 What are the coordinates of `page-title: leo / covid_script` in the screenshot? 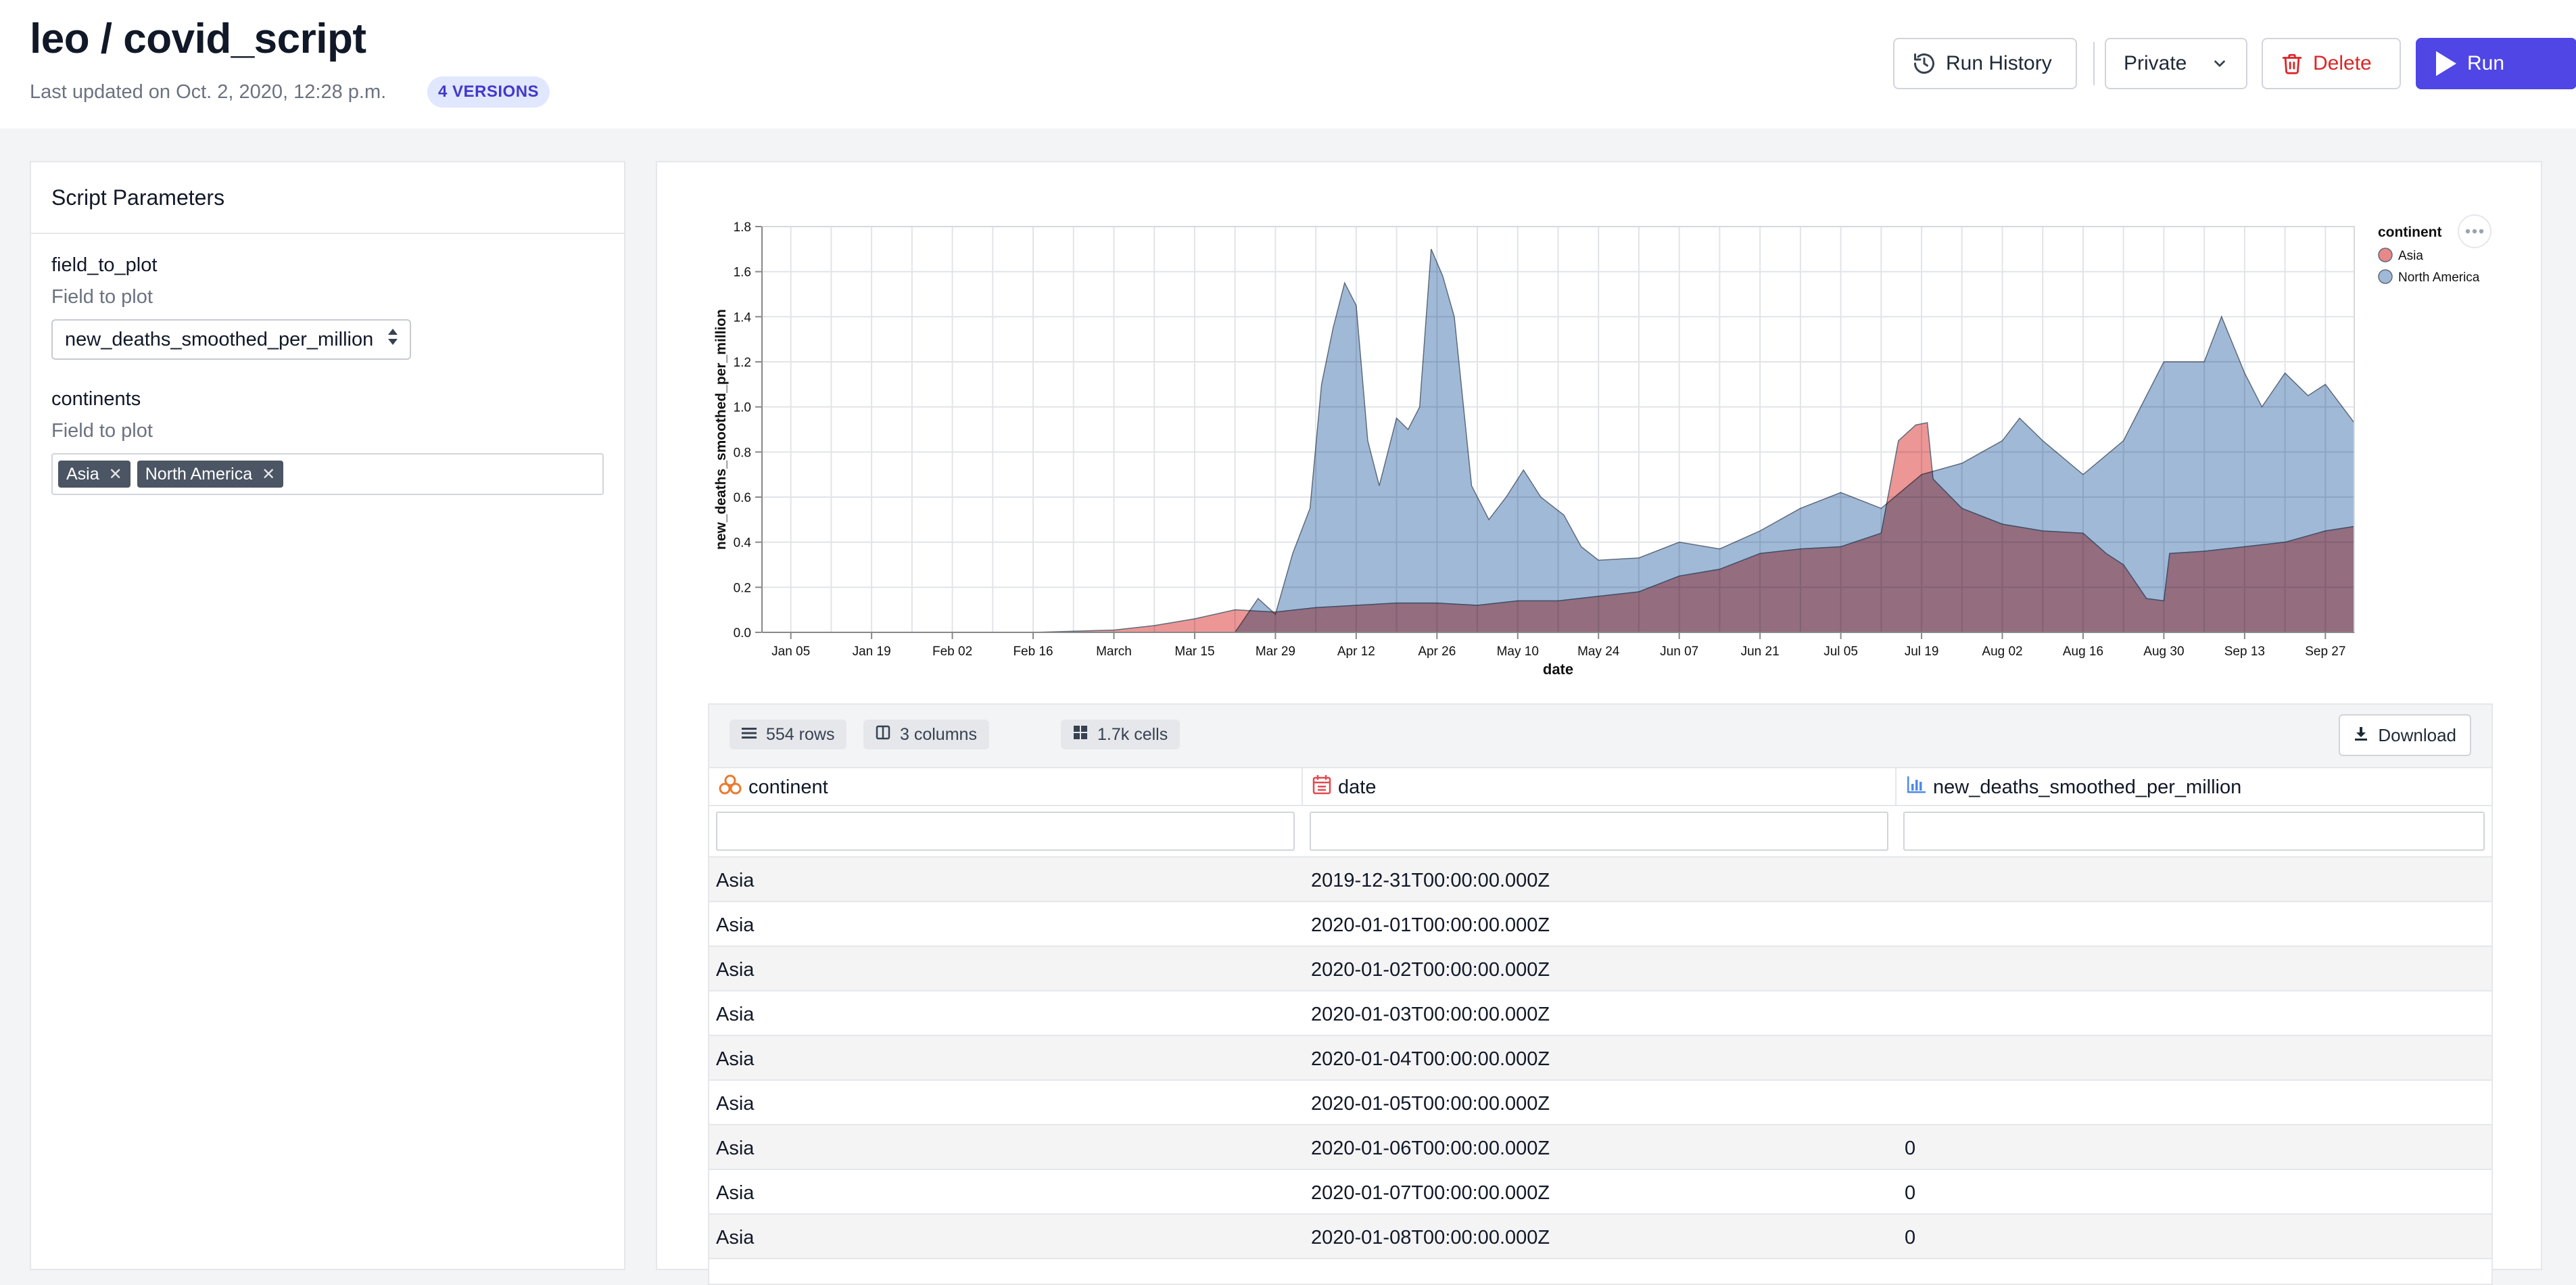 It's located at (198, 39).